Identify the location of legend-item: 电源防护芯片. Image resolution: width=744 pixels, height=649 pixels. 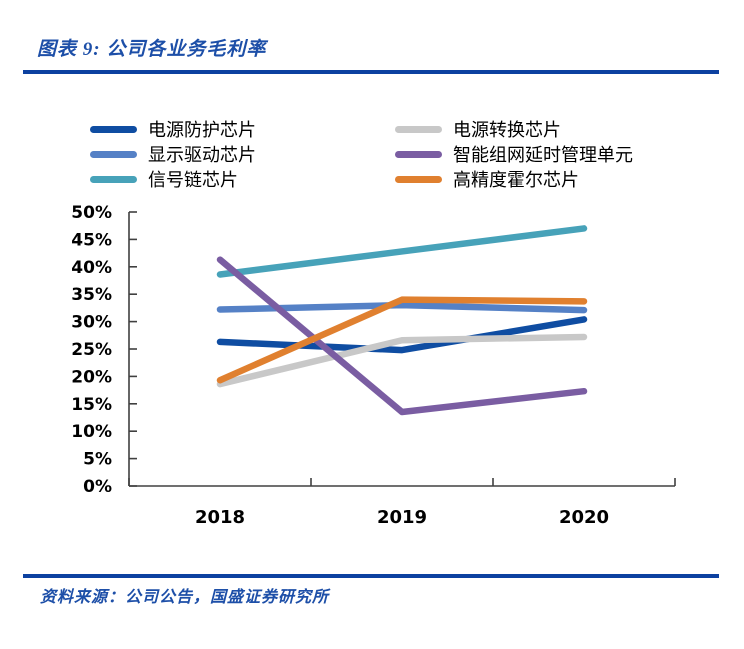
(242, 129).